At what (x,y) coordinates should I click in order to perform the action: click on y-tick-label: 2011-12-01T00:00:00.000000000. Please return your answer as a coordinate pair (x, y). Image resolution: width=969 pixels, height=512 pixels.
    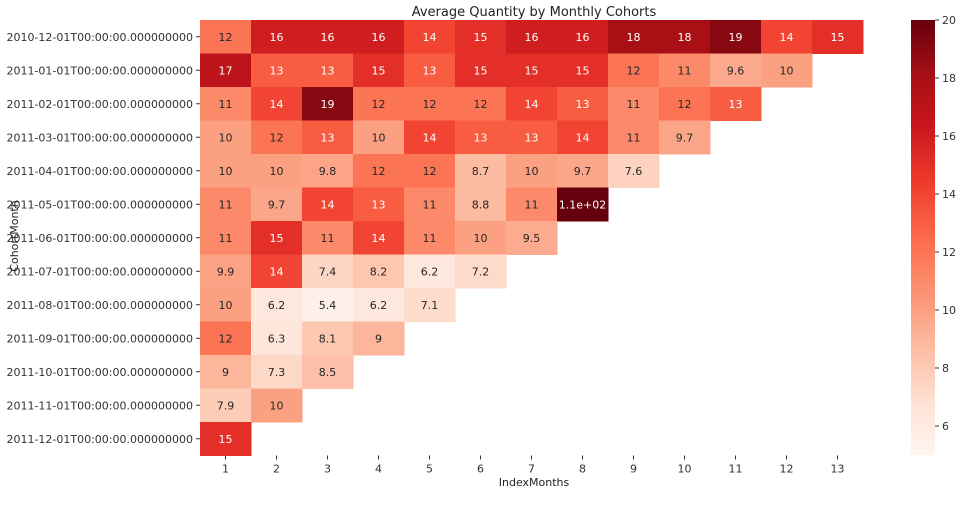
    Looking at the image, I should click on (99, 439).